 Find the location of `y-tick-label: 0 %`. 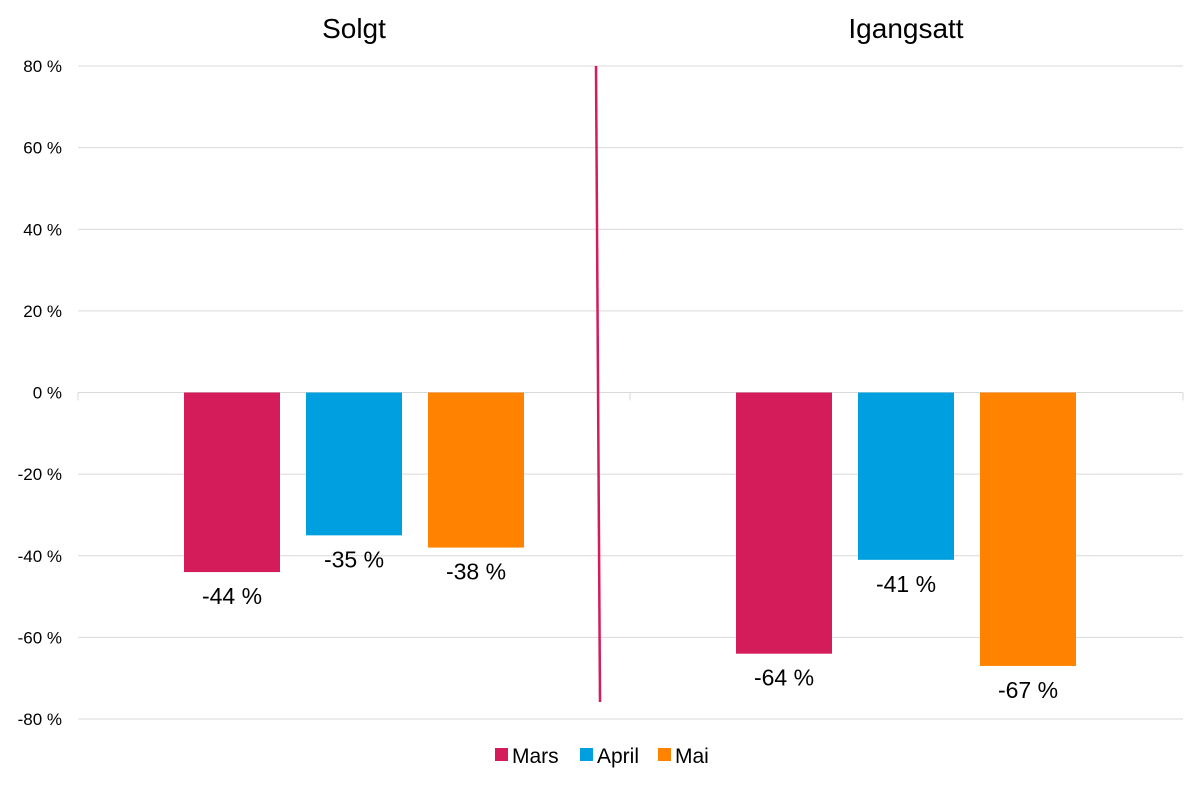

y-tick-label: 0 % is located at coordinates (47, 393).